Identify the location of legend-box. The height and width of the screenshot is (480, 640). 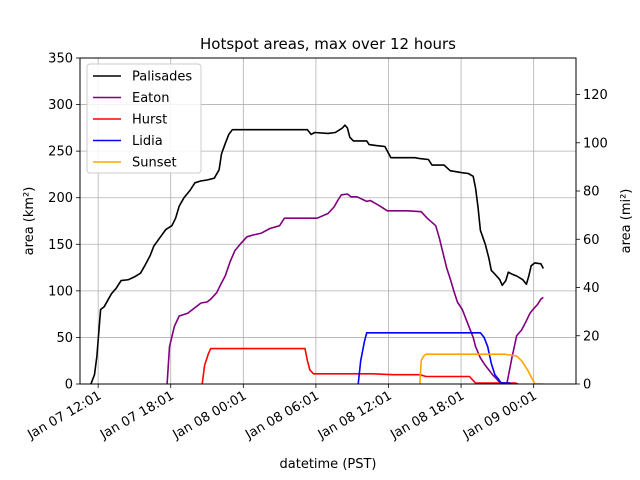
(144, 118).